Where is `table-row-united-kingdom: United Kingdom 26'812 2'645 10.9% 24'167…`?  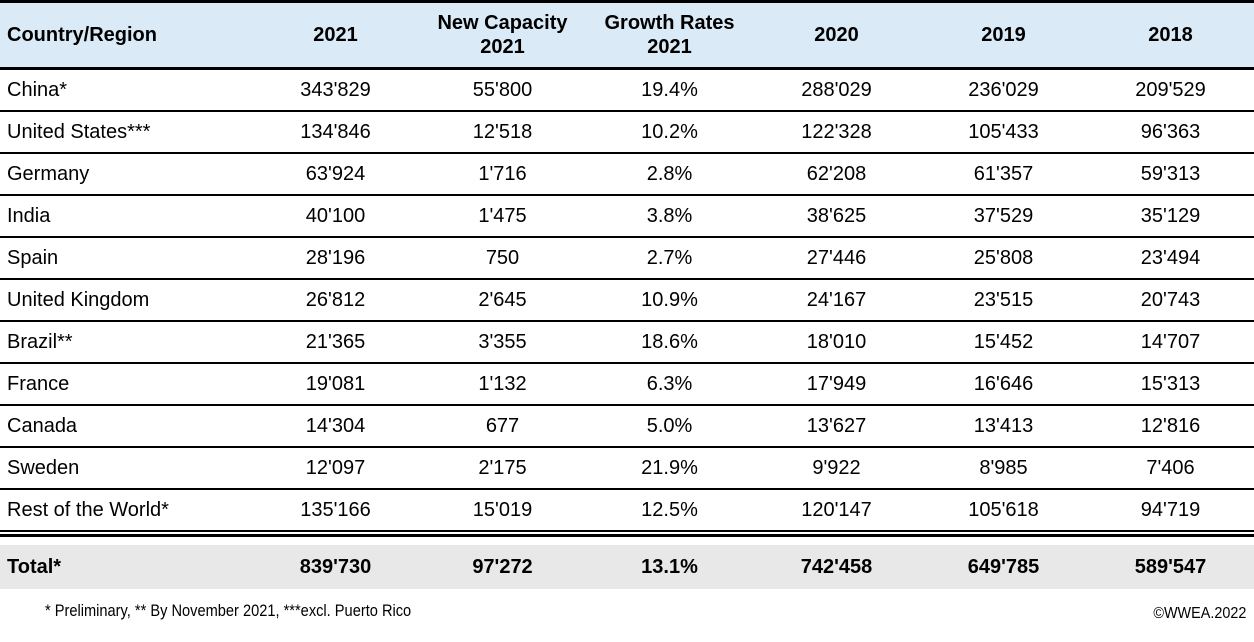
table-row-united-kingdom: United Kingdom 26'812 2'645 10.9% 24'167… is located at coordinates (627, 301).